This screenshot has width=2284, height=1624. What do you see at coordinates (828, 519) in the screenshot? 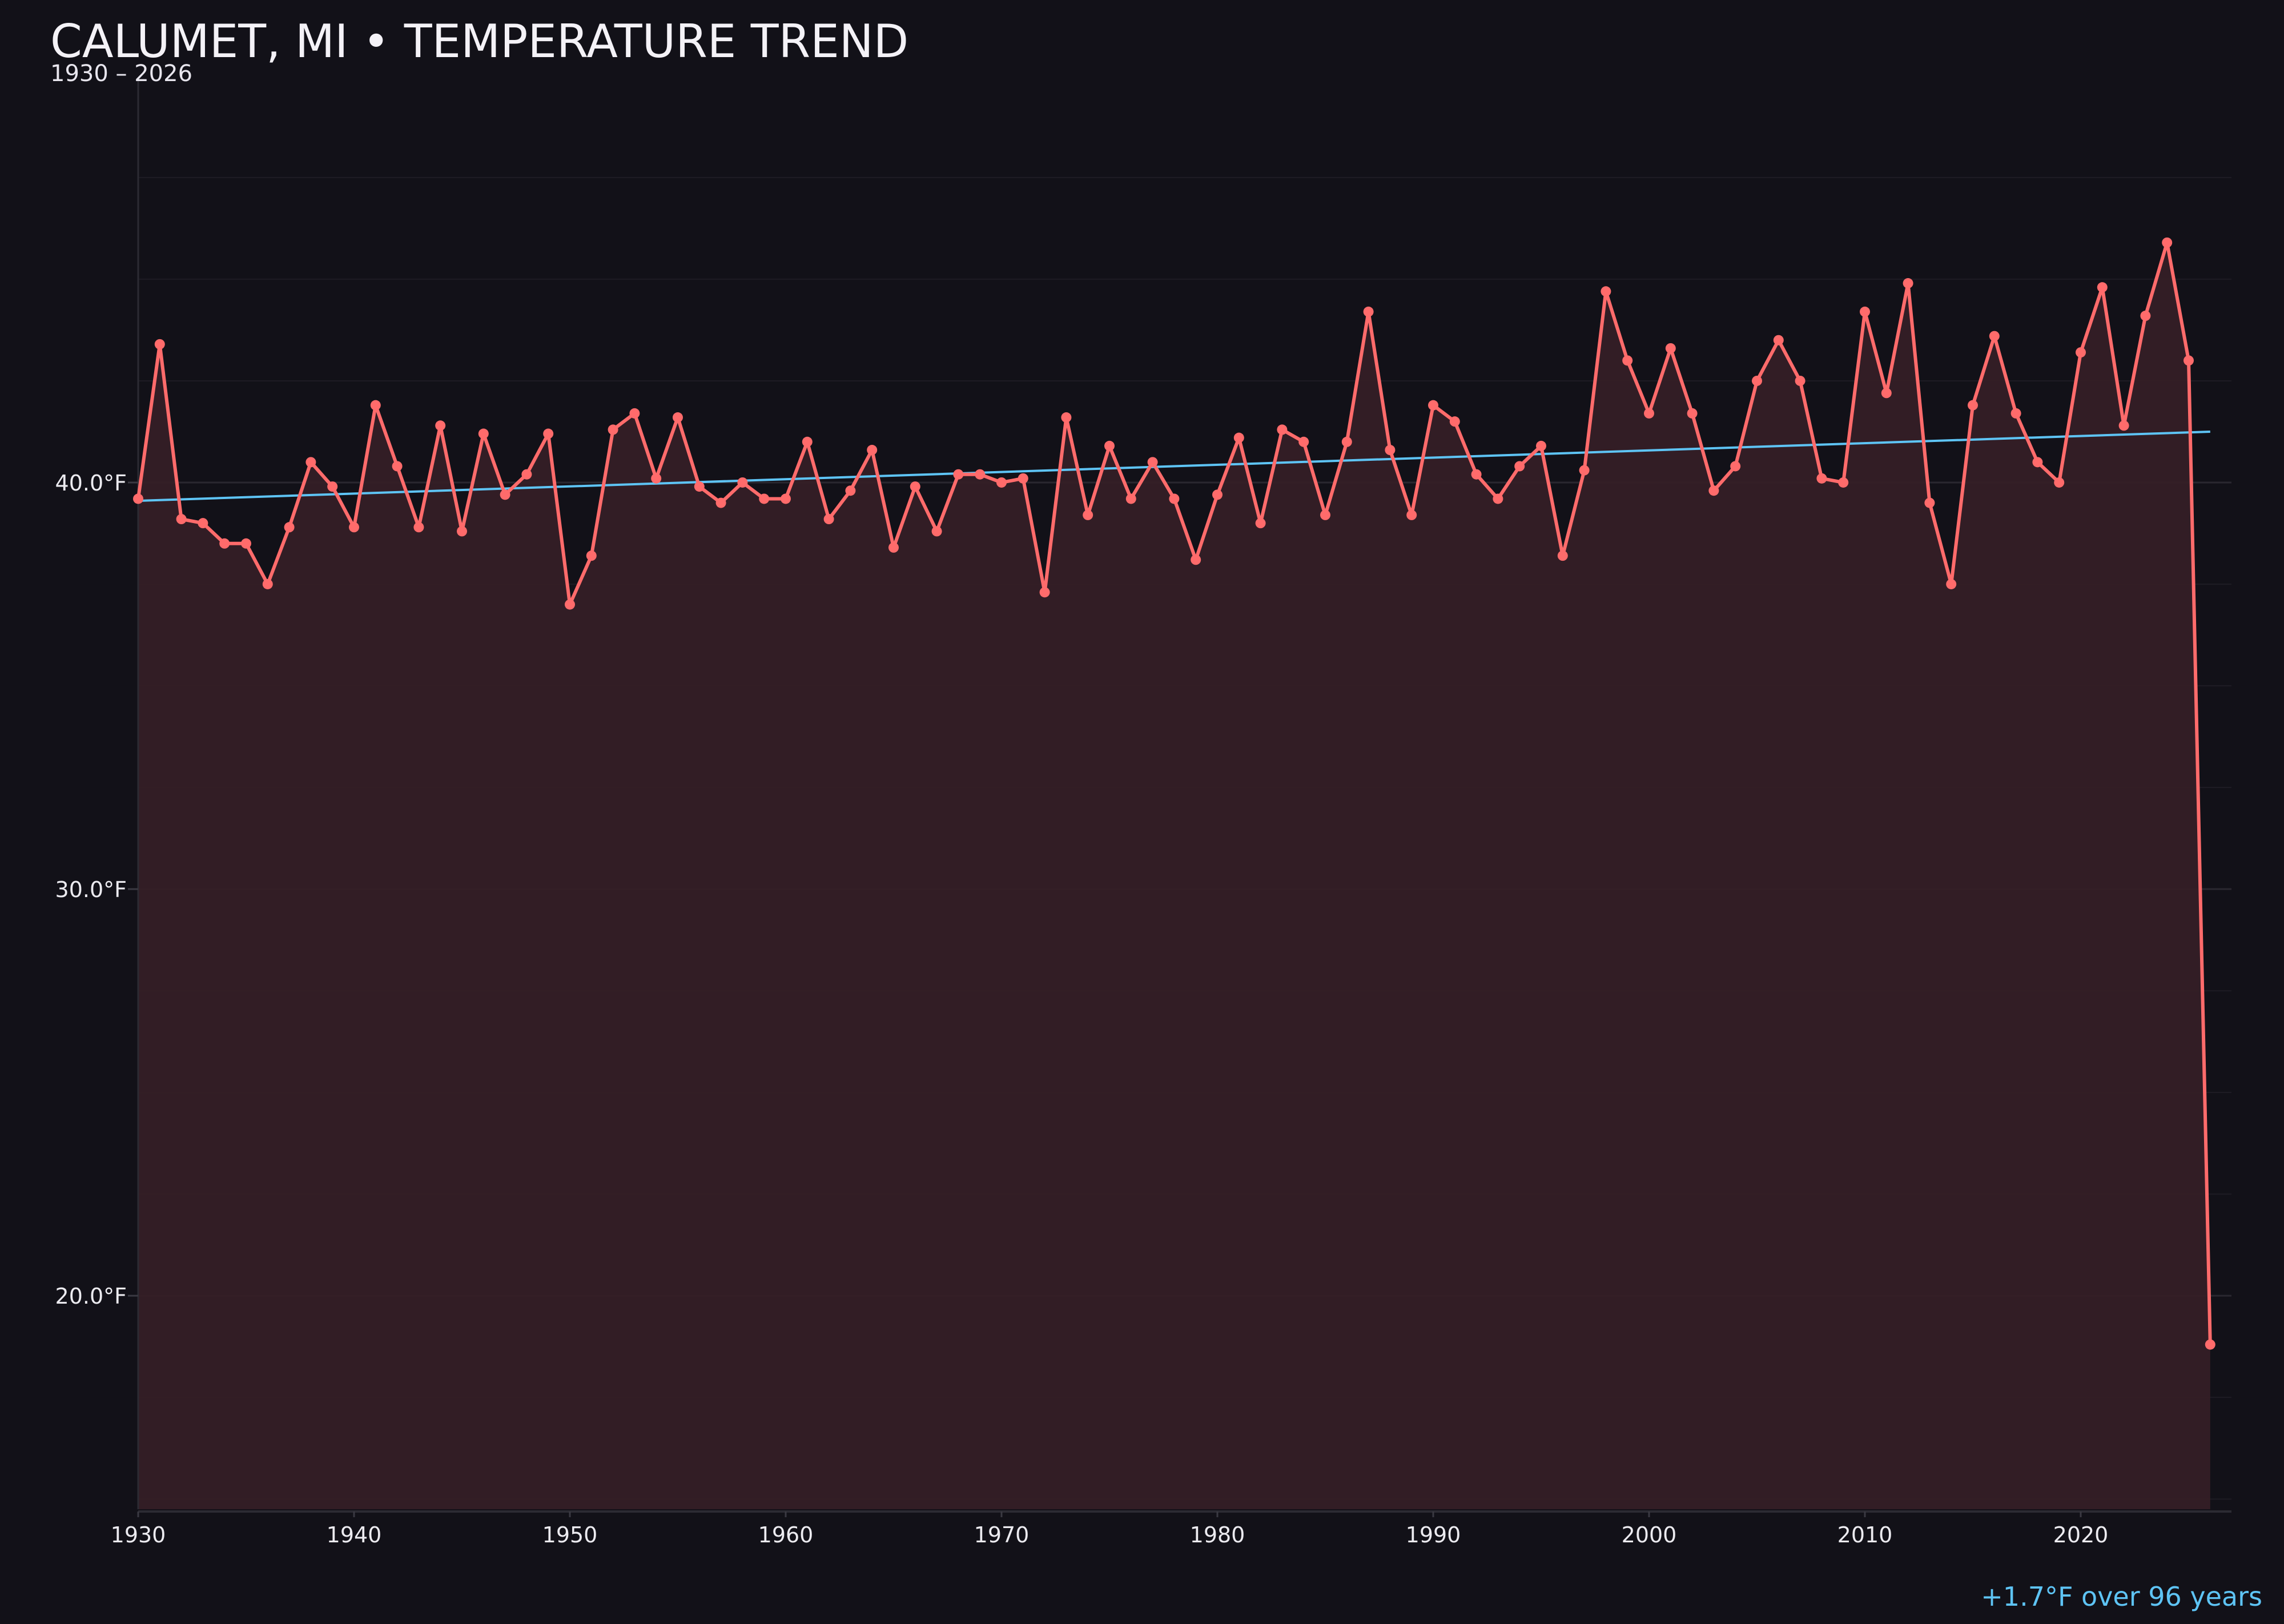
I see `data-point-1962` at bounding box center [828, 519].